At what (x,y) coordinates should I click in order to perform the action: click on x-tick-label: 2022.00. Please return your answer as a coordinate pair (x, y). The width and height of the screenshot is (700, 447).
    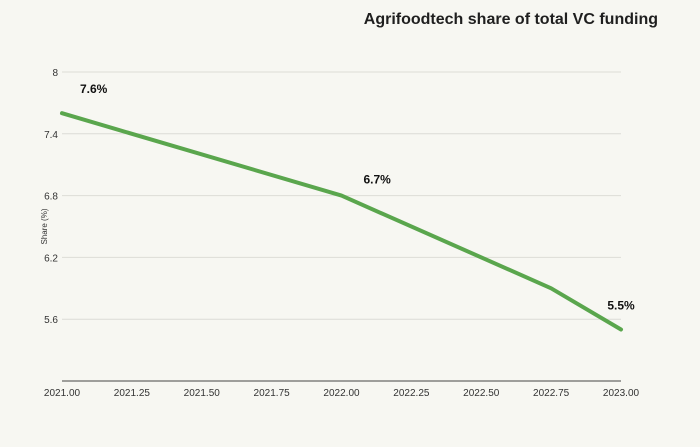
    Looking at the image, I should click on (341, 393).